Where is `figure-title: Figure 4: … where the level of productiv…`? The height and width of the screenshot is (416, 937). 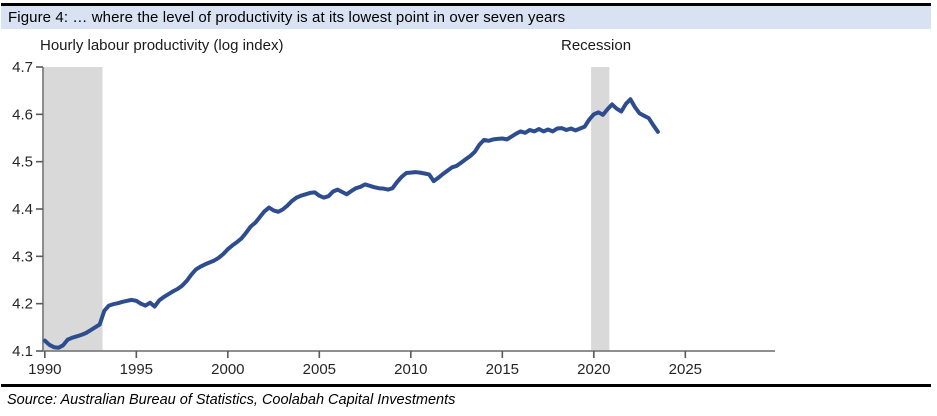
figure-title: Figure 4: … where the level of productiv… is located at coordinates (287, 17).